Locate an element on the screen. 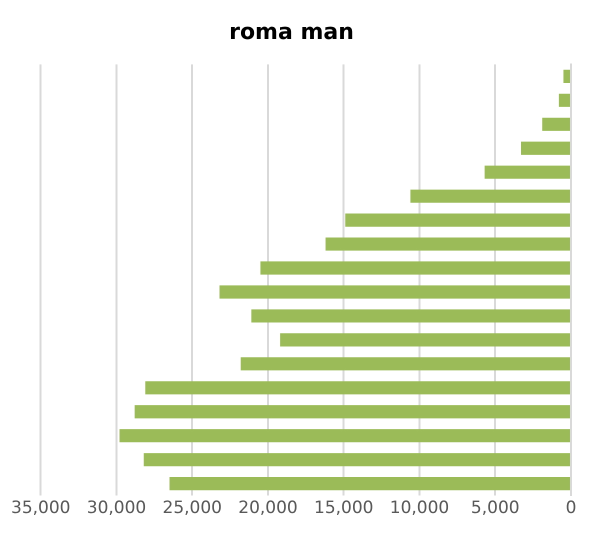  x-tick-label: 35,000 is located at coordinates (40, 508).